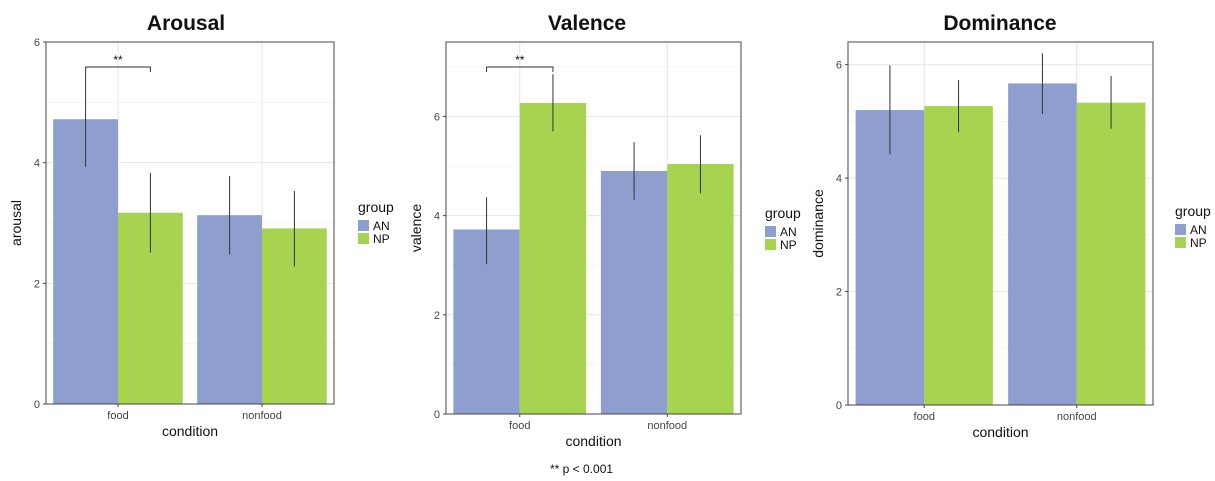  I want to click on y-axis-title: valence, so click(416, 228).